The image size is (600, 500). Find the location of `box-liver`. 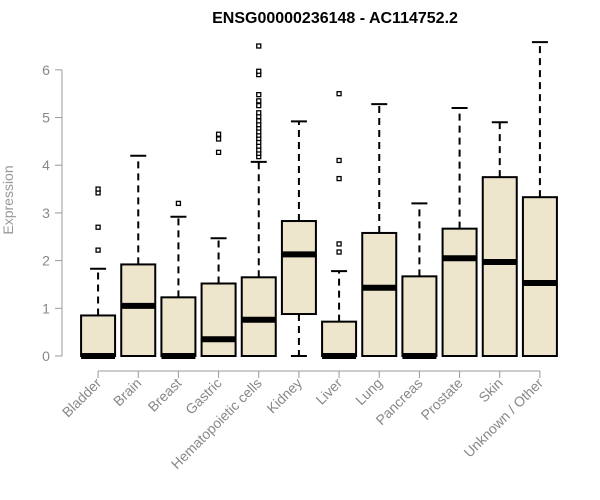

box-liver is located at coordinates (339, 225).